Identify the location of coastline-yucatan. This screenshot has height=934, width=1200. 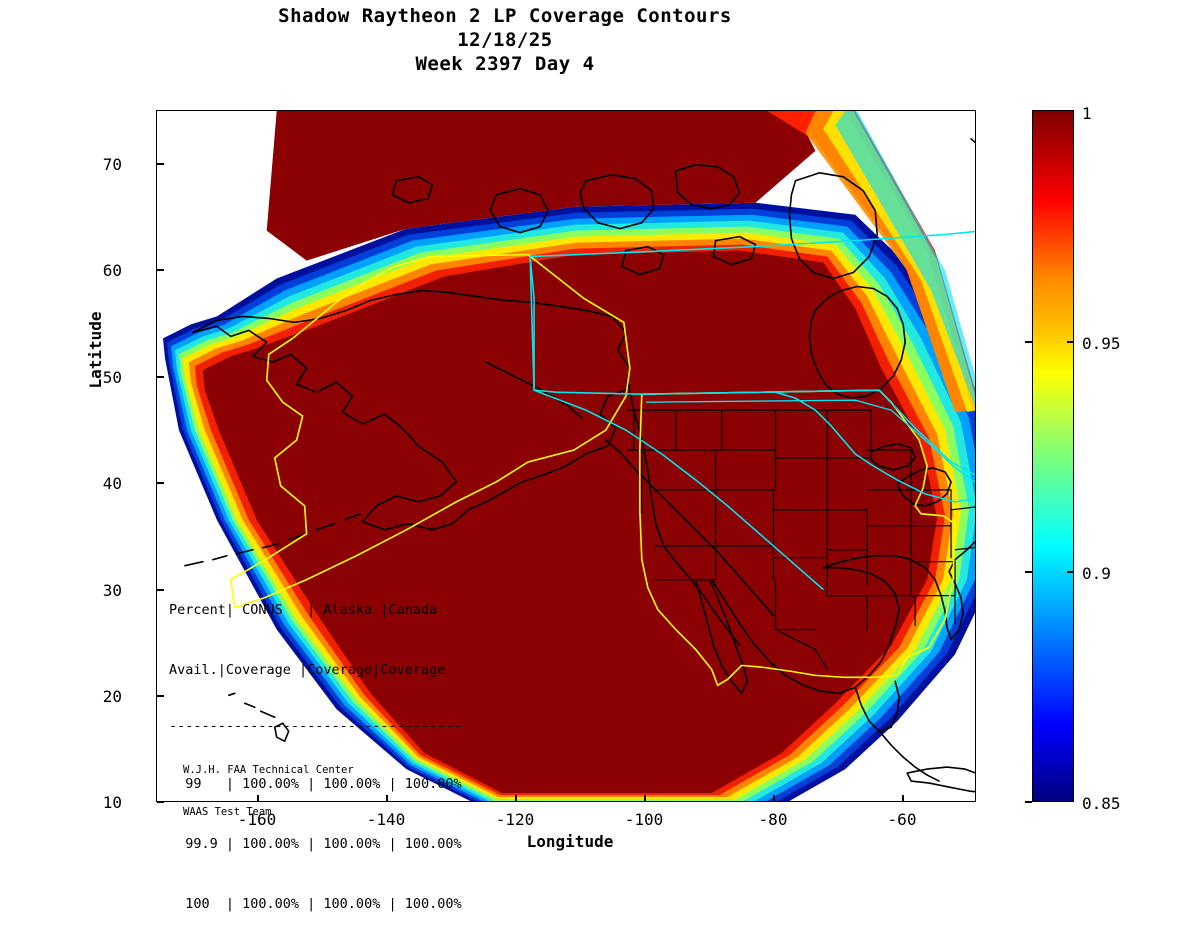
(877, 706).